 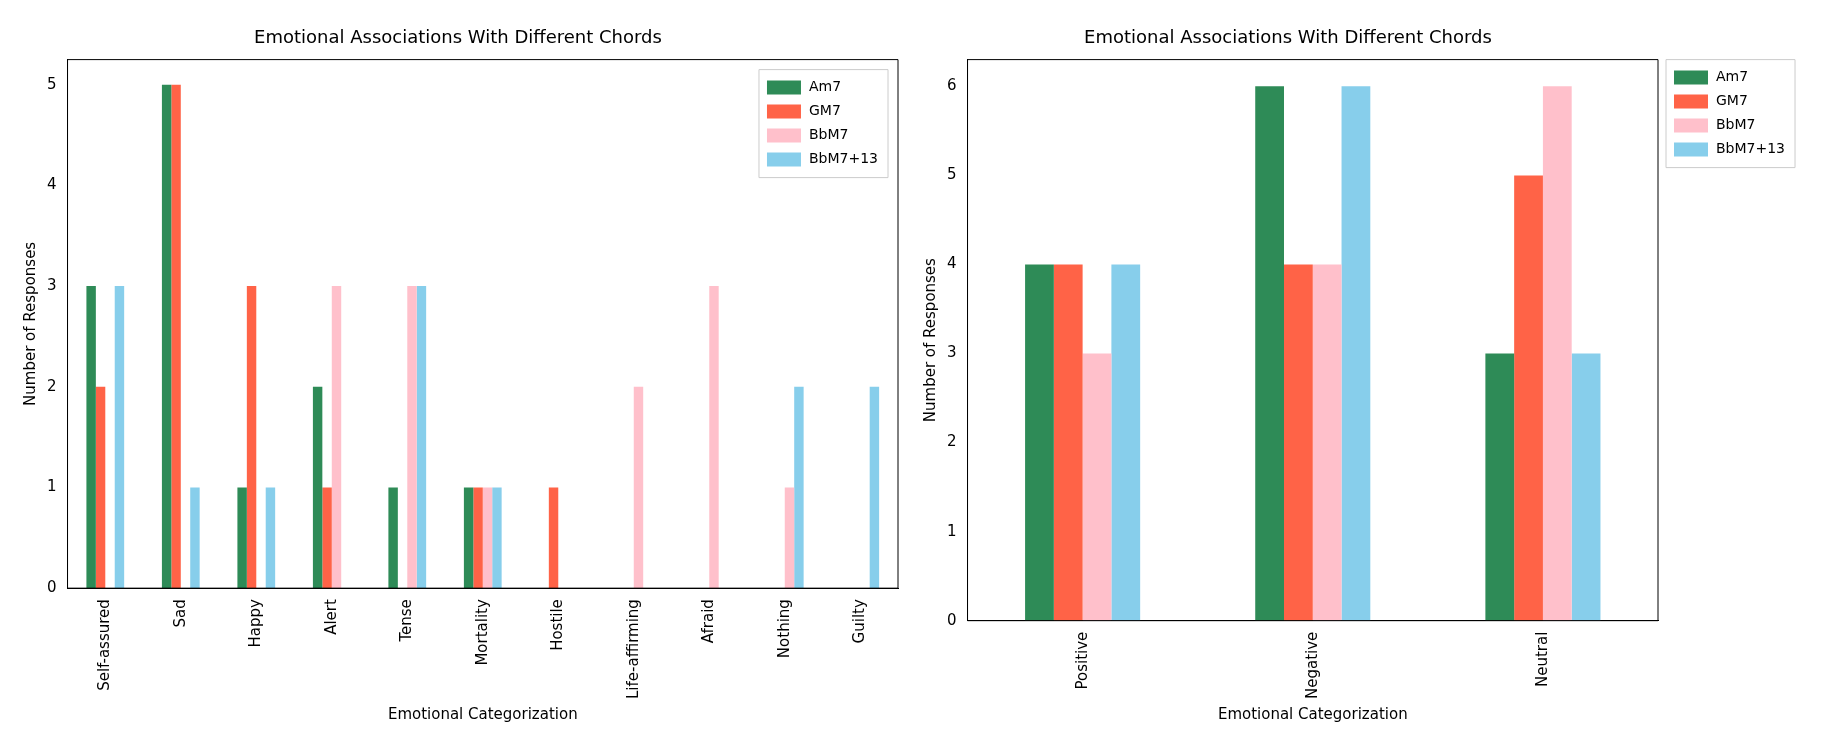 I want to click on x-tick-label: Sad, so click(x=179, y=613).